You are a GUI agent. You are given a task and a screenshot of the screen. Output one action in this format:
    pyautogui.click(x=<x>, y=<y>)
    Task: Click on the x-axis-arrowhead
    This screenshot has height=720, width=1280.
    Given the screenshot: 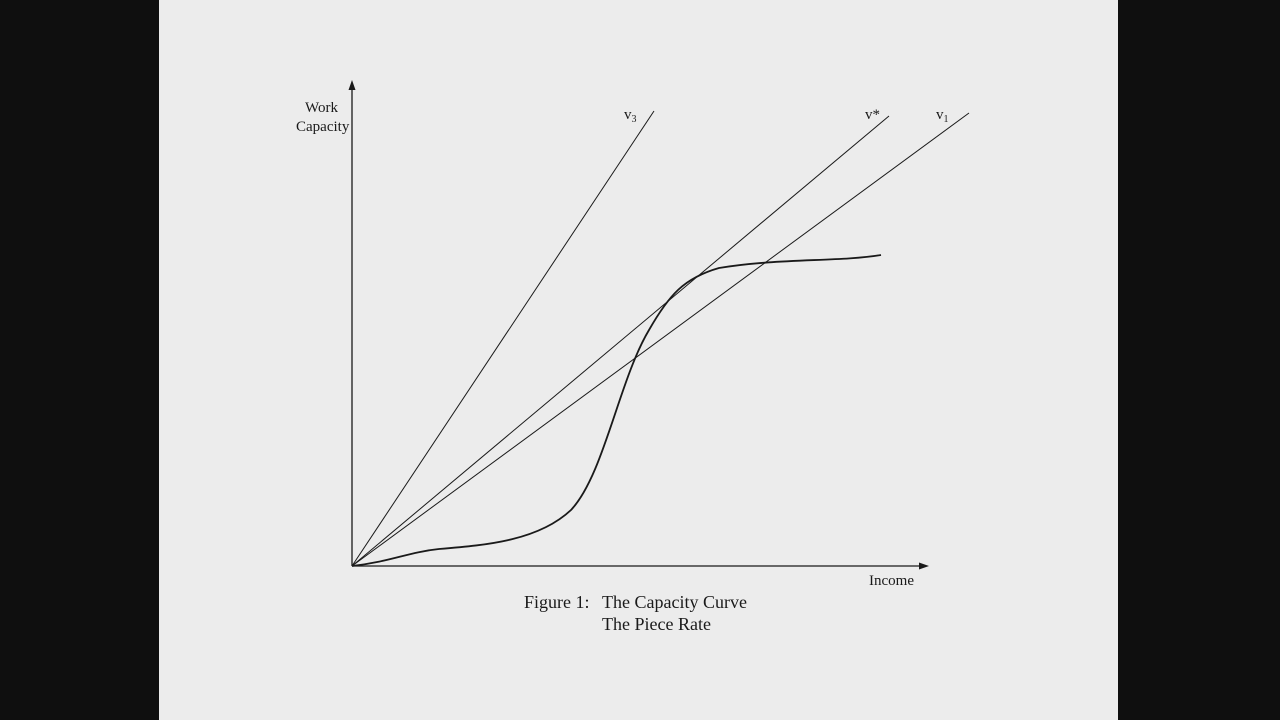 What is the action you would take?
    pyautogui.click(x=924, y=566)
    